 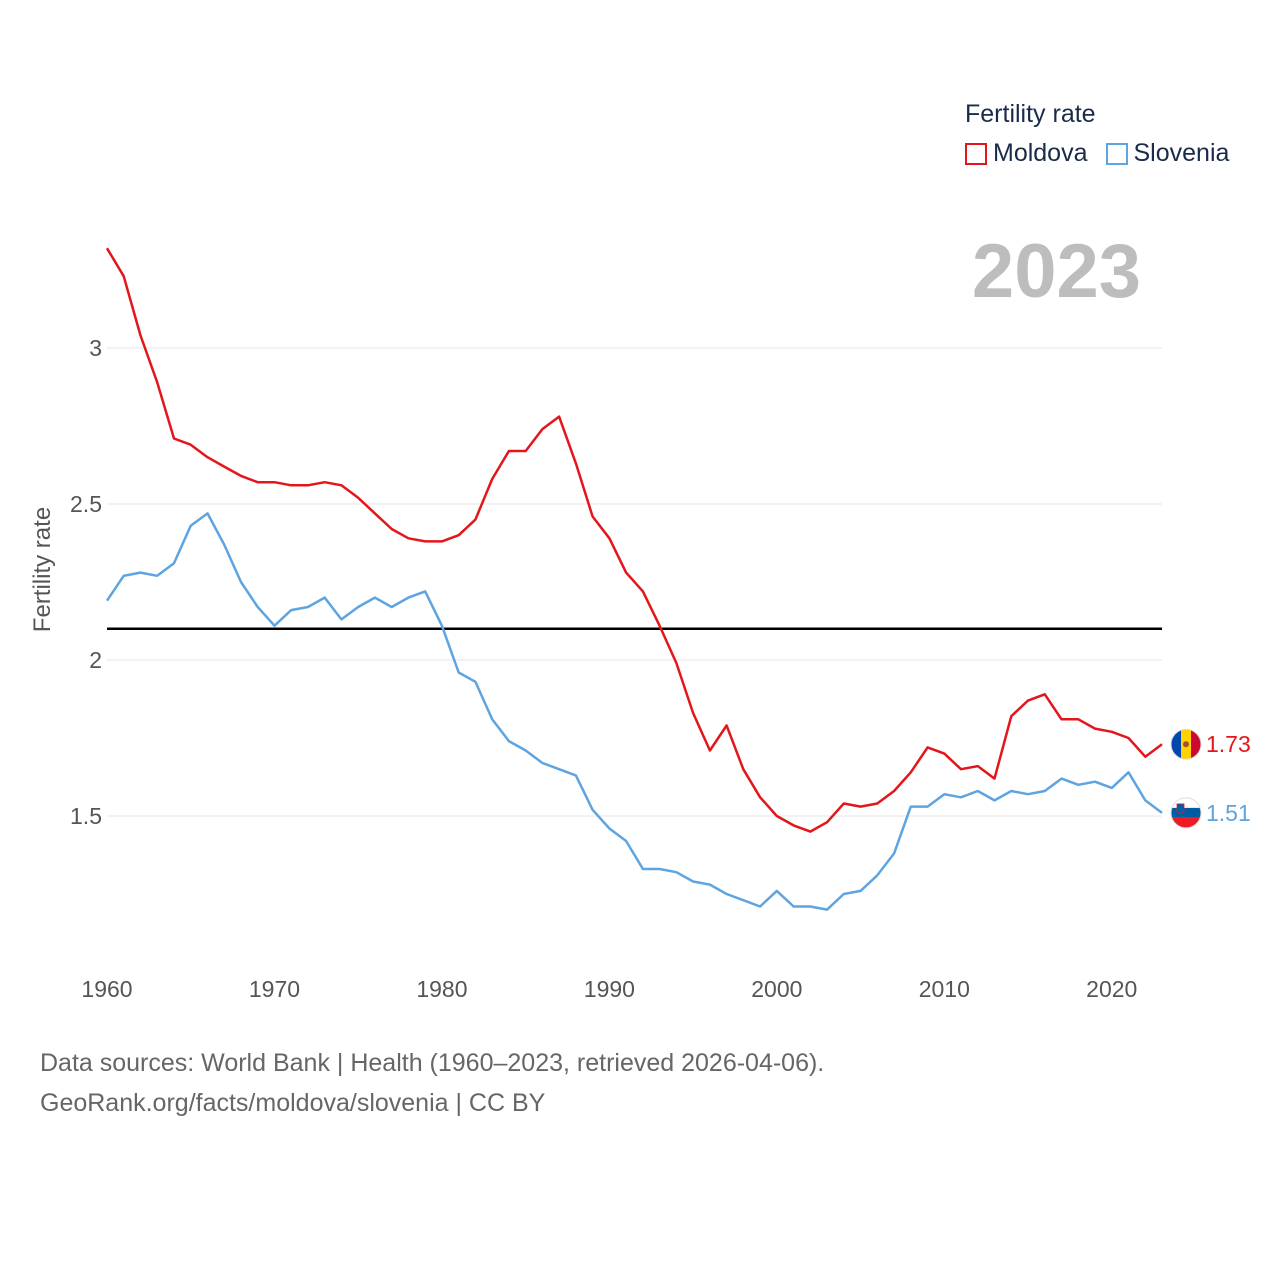 What do you see at coordinates (42, 569) in the screenshot?
I see `y-axis-label: Fertility rate` at bounding box center [42, 569].